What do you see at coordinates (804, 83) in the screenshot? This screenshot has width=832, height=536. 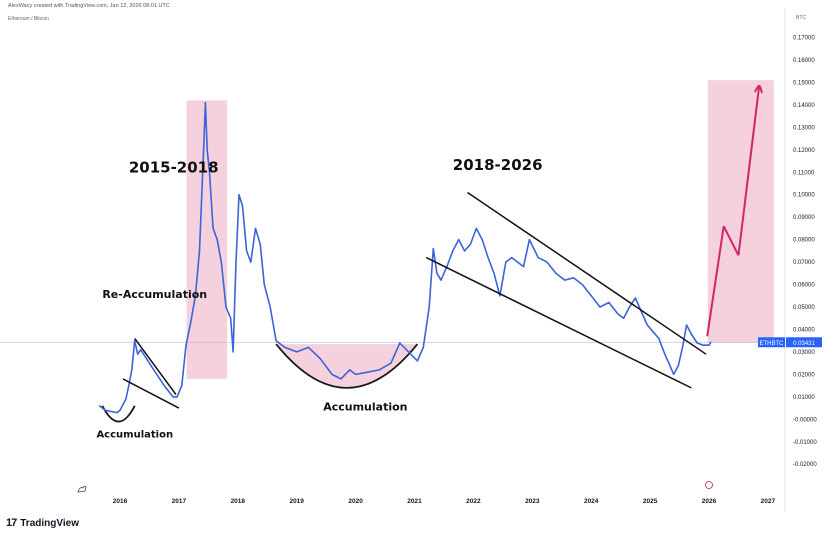 I see `y-tick-label-2: 0.15000` at bounding box center [804, 83].